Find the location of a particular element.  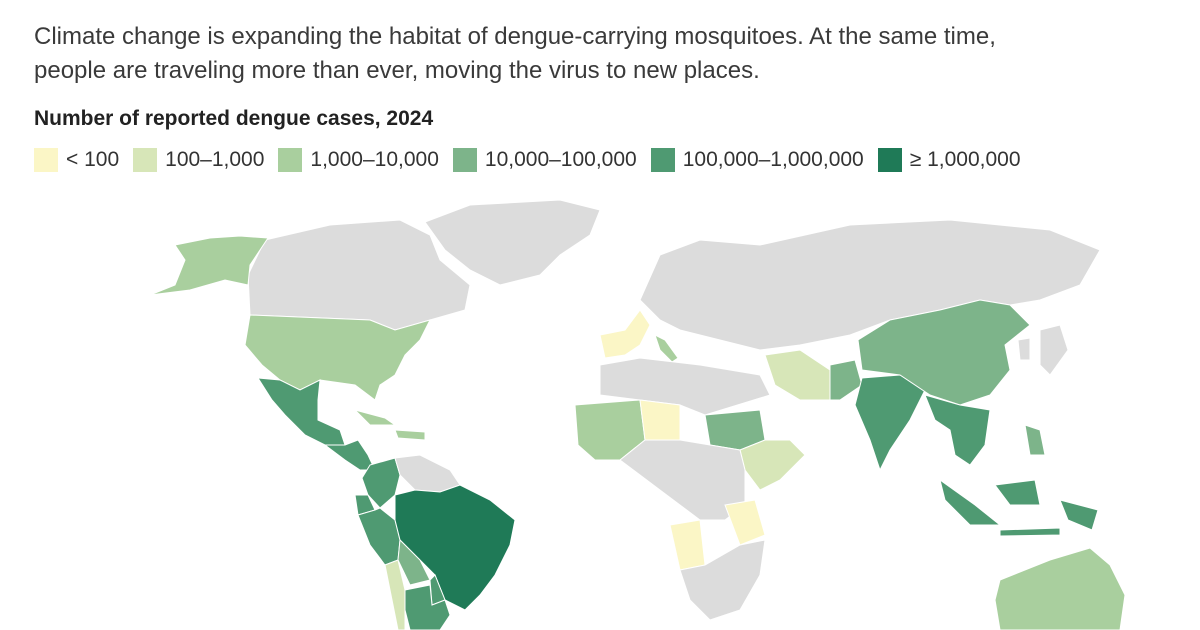

region-mexico is located at coordinates (301, 411).